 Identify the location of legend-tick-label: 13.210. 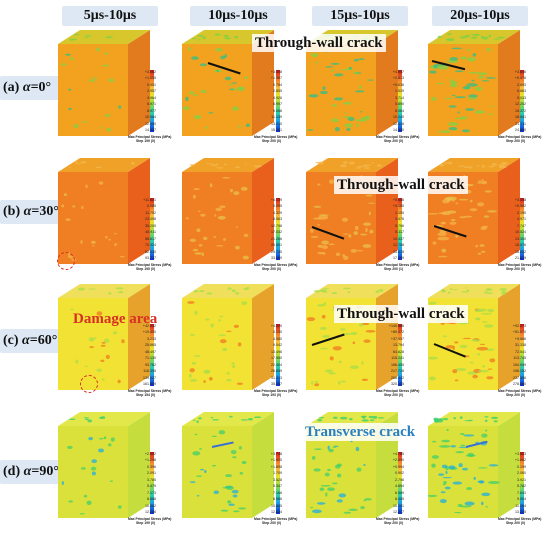
(276, 123).